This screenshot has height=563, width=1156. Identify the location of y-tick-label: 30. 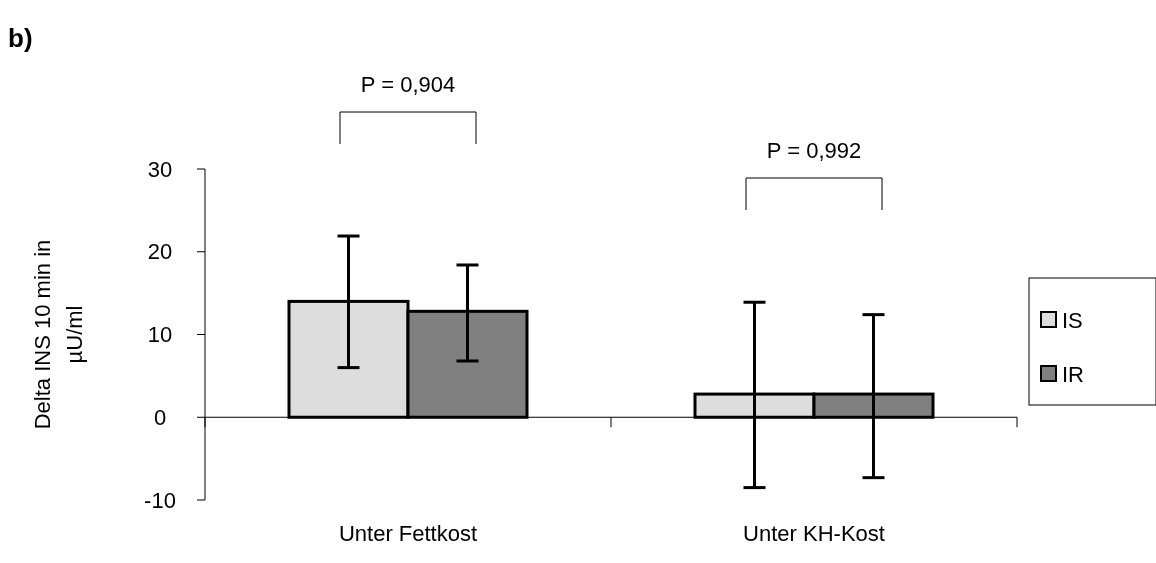
(160, 169).